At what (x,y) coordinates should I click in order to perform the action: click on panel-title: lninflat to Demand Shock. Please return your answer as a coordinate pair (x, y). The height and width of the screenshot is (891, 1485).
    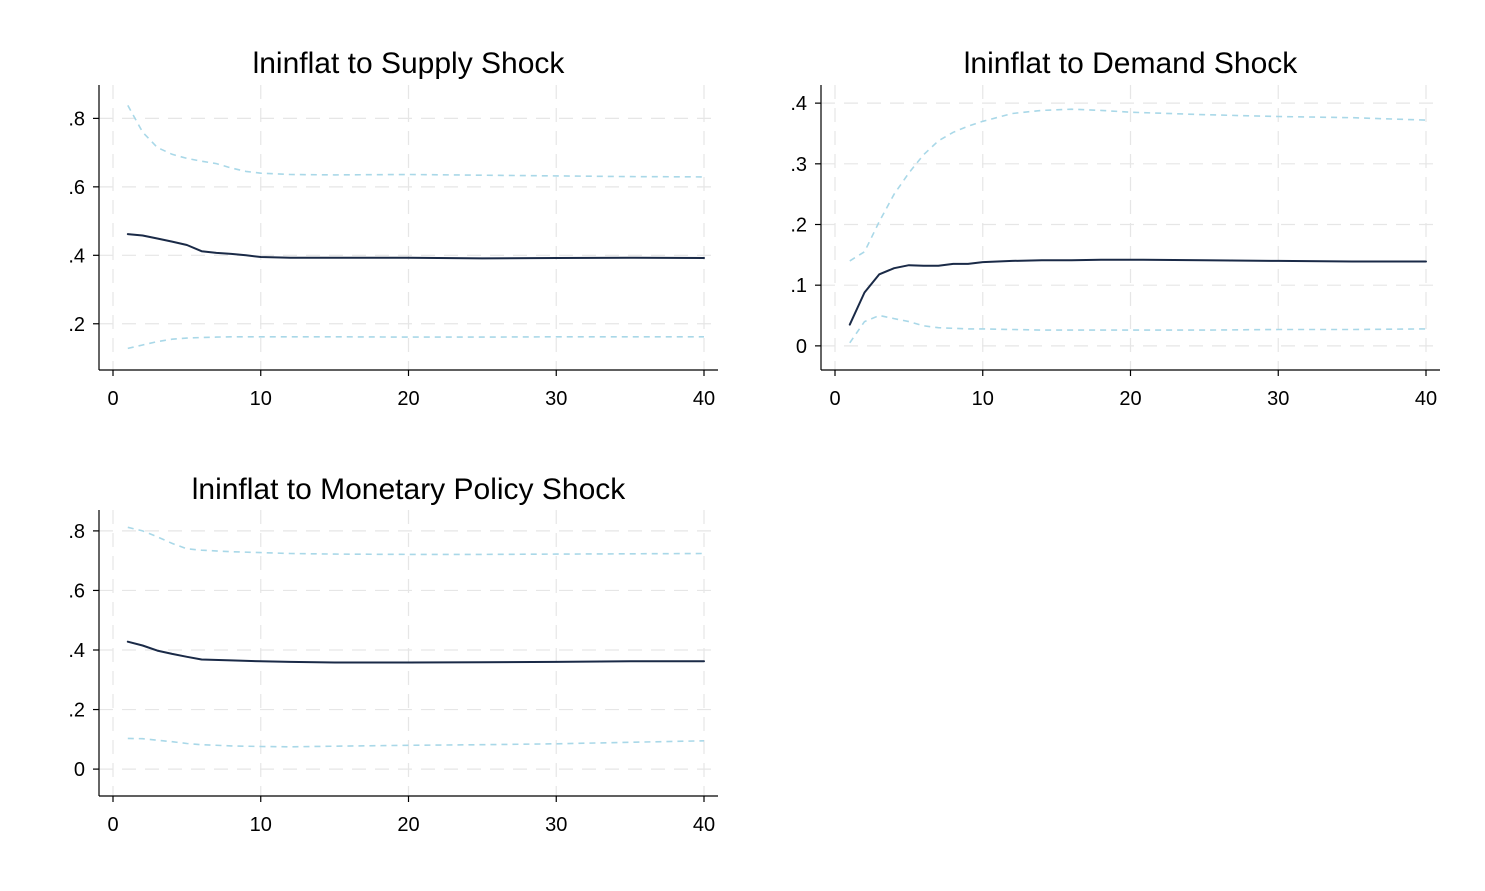
    Looking at the image, I should click on (1131, 63).